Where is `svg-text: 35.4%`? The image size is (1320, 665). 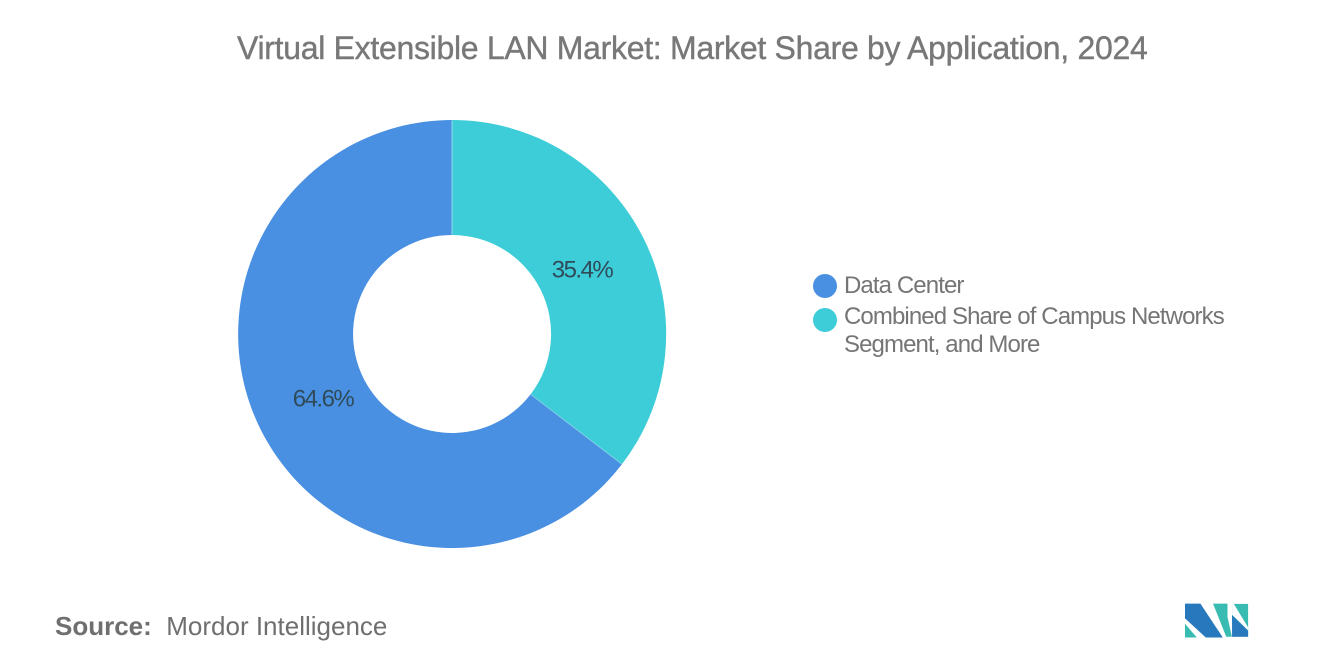 svg-text: 35.4% is located at coordinates (583, 270).